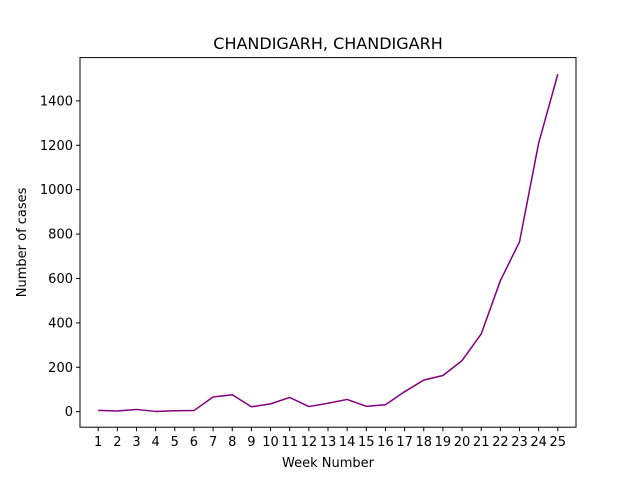 This screenshot has height=480, width=640. What do you see at coordinates (22, 242) in the screenshot?
I see `y-axis-label: Number of cases` at bounding box center [22, 242].